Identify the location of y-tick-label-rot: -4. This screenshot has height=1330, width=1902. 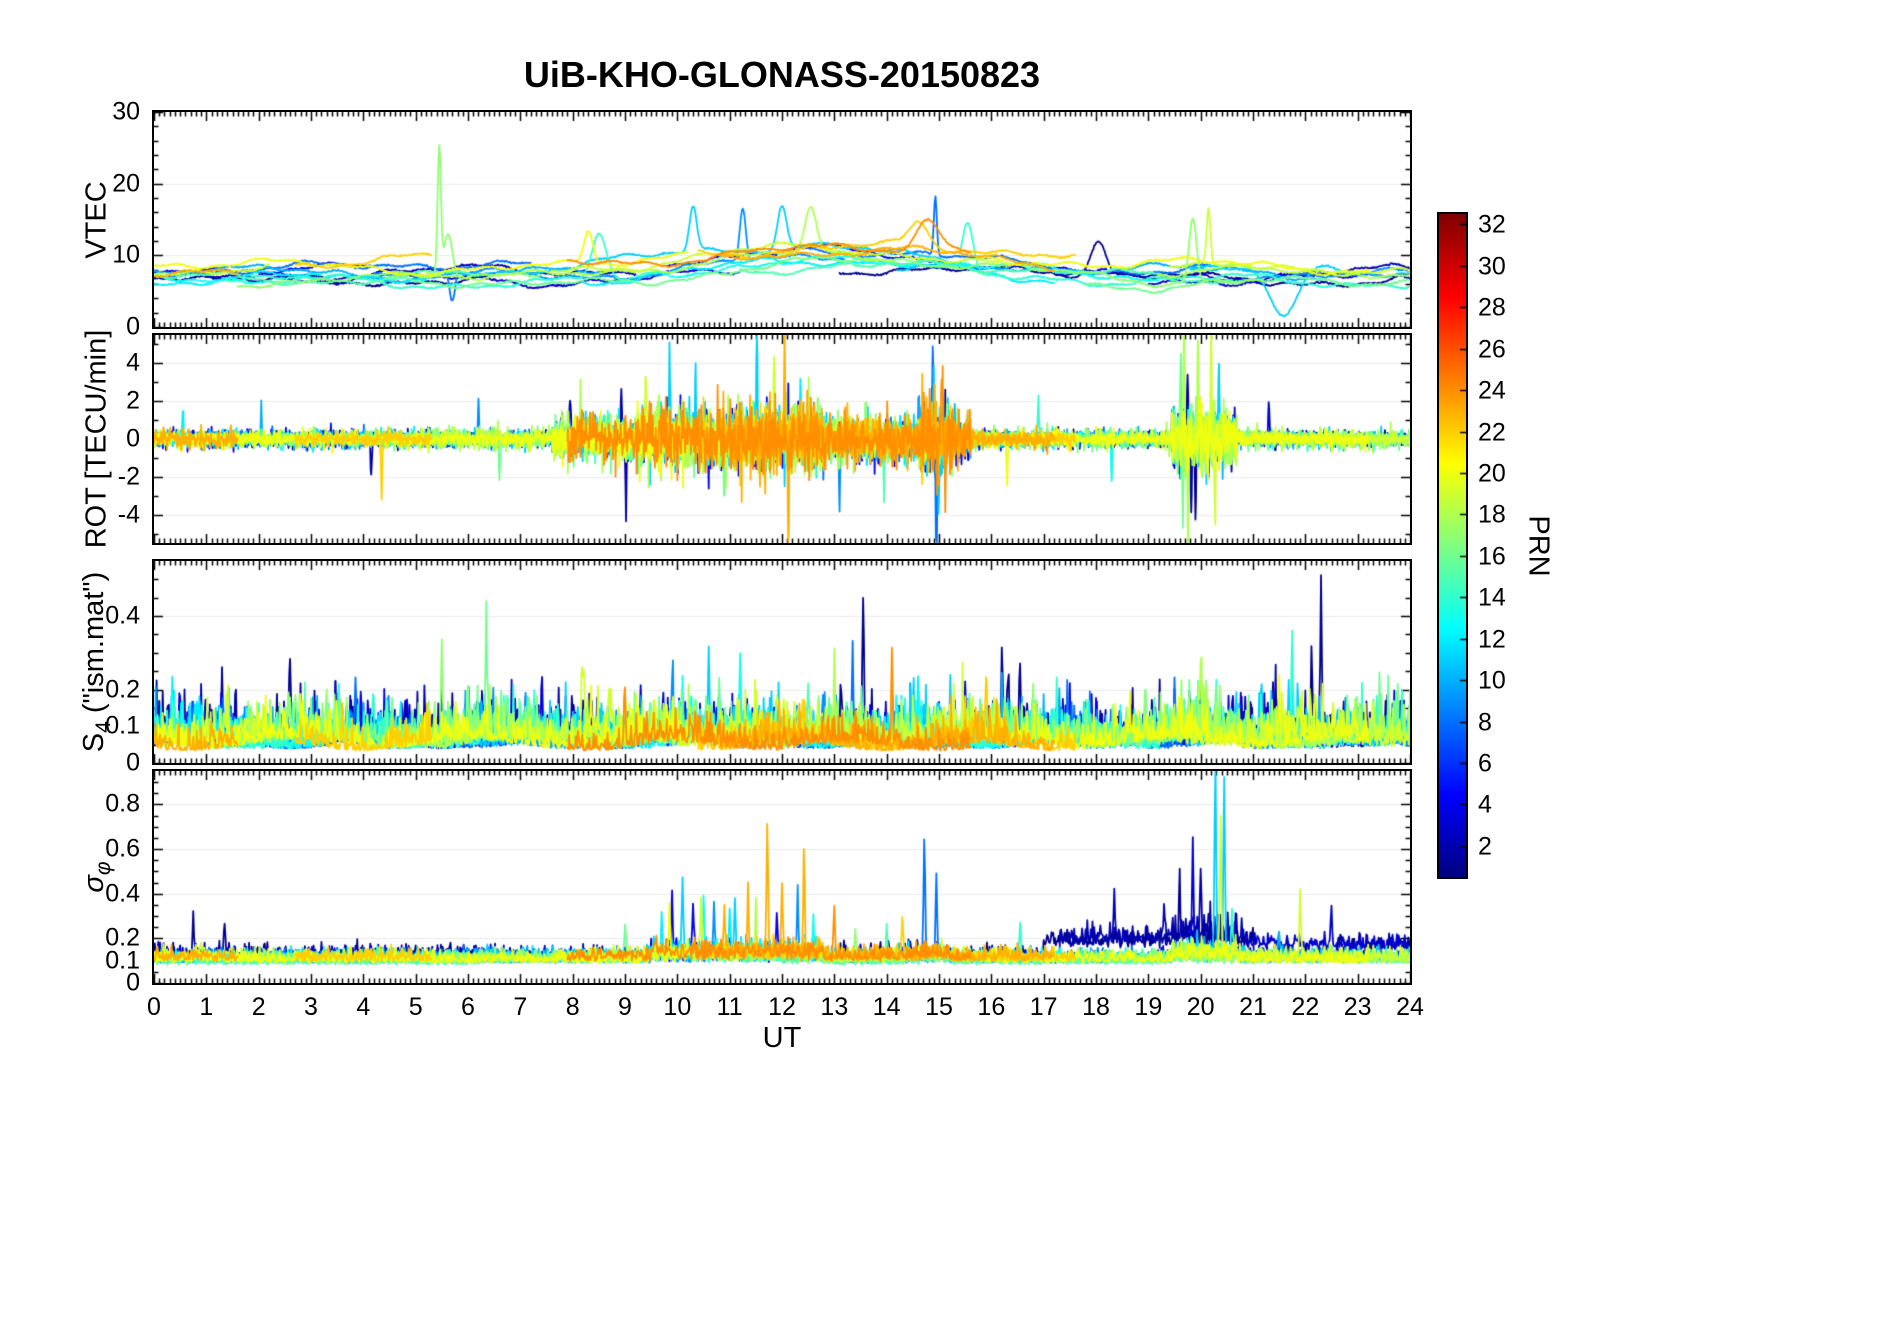
(128, 514).